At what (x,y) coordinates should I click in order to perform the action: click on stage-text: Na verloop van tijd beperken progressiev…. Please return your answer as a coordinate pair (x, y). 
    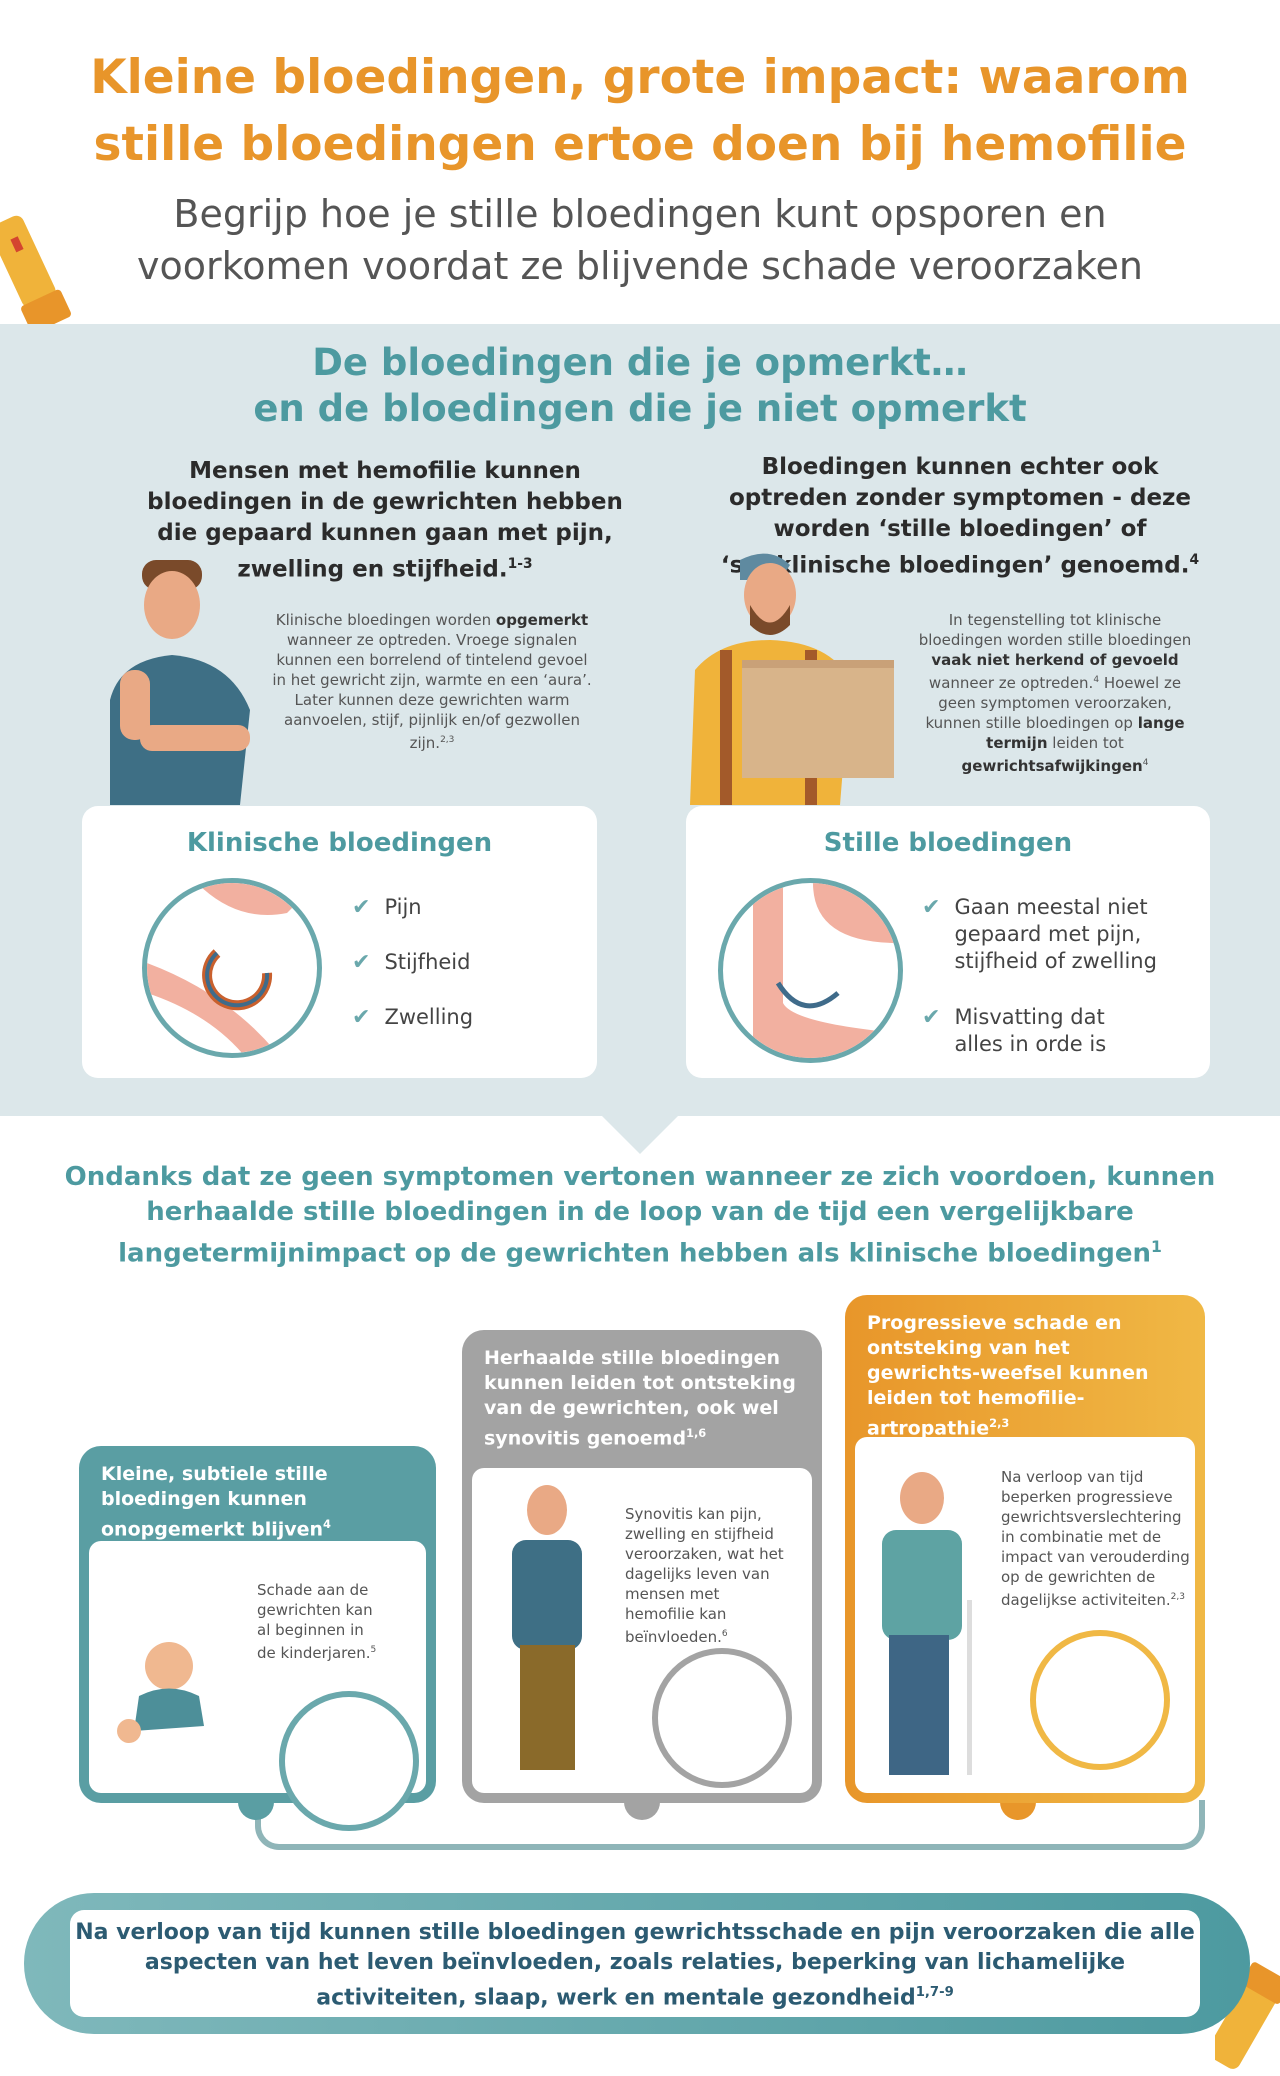
    Looking at the image, I should click on (1096, 1538).